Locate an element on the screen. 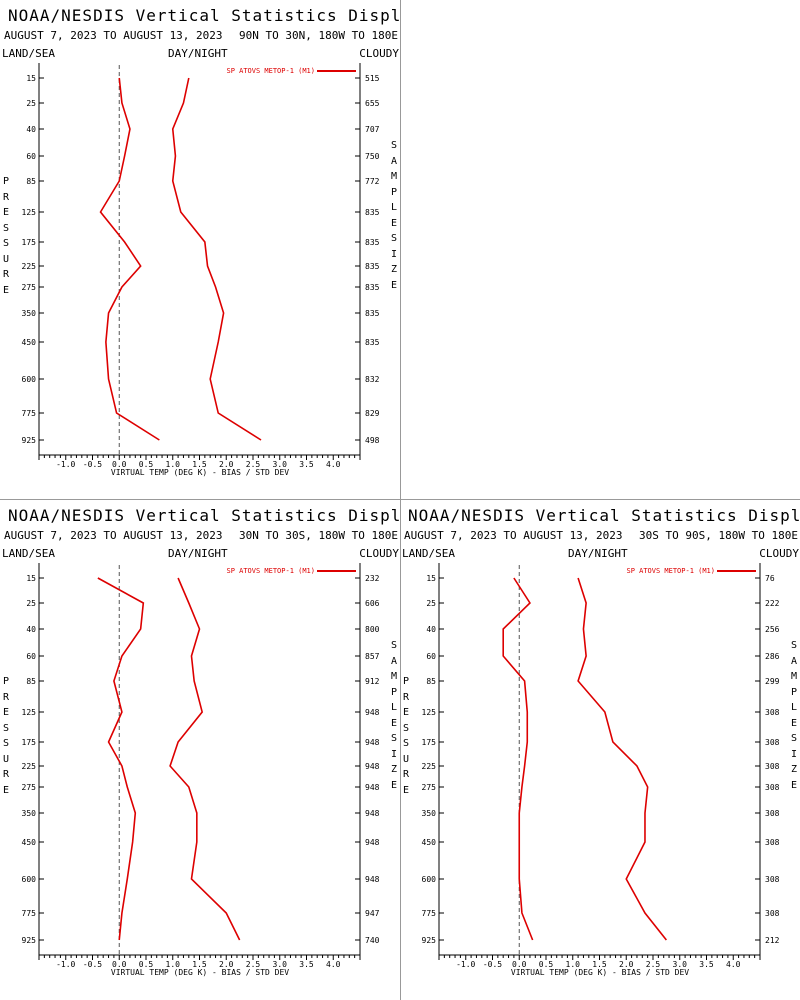 The height and width of the screenshot is (1000, 800). sample-size-label: 222 is located at coordinates (772, 603).